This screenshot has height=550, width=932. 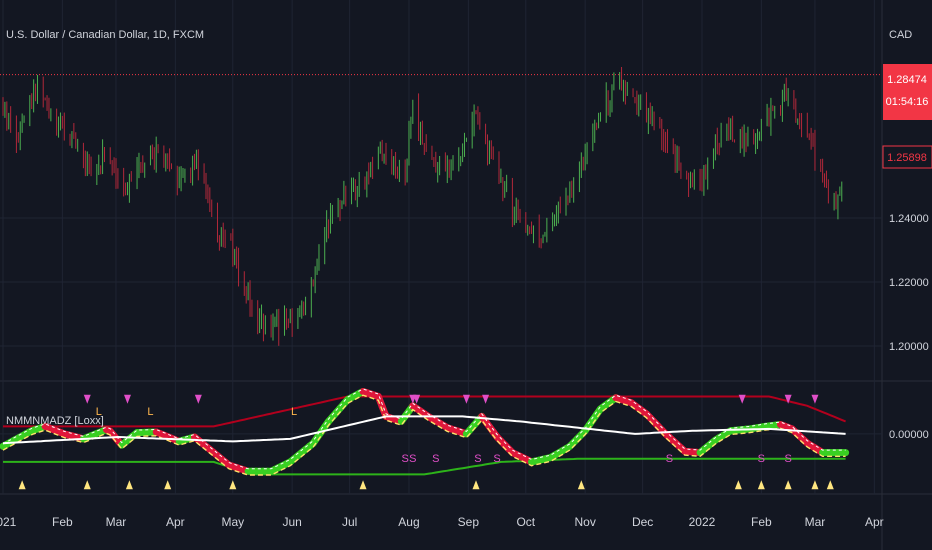 What do you see at coordinates (291, 522) in the screenshot?
I see `time-axis-label: Jun` at bounding box center [291, 522].